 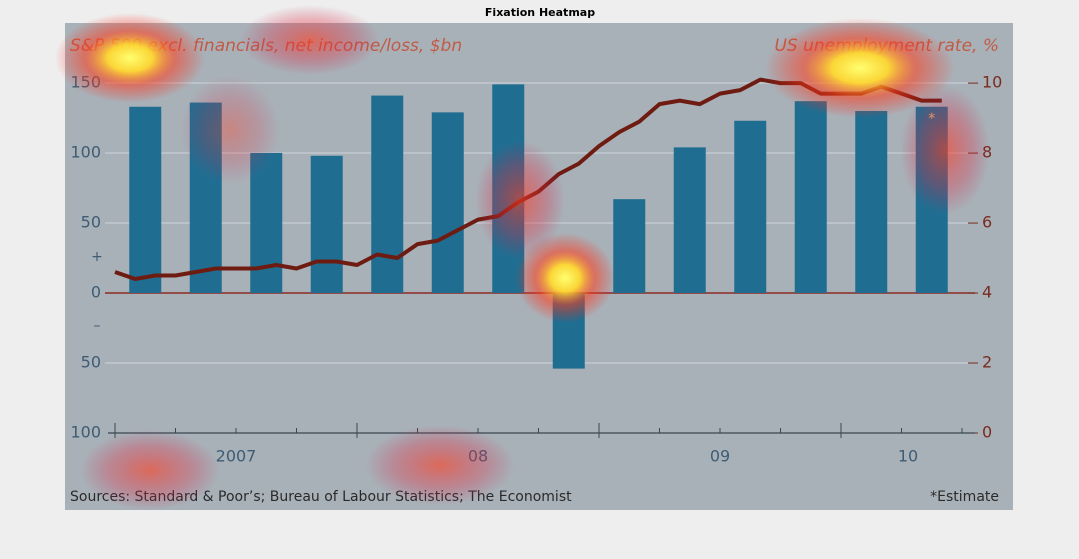 What do you see at coordinates (97, 326) in the screenshot?
I see `sign-annotation: –` at bounding box center [97, 326].